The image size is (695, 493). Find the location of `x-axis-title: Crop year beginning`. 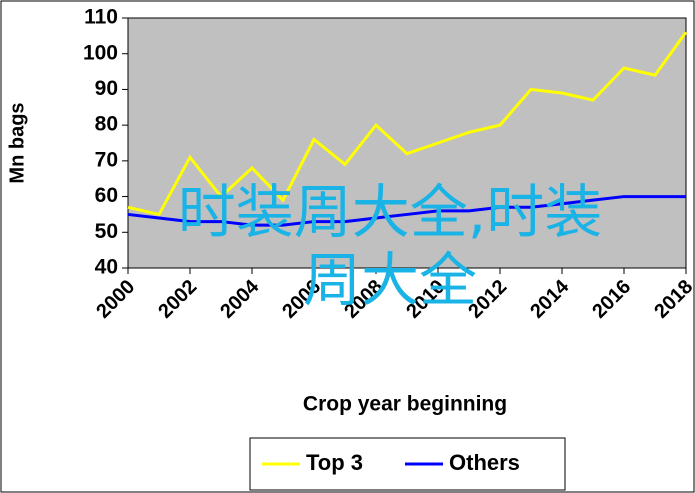

x-axis-title: Crop year beginning is located at coordinates (405, 404).